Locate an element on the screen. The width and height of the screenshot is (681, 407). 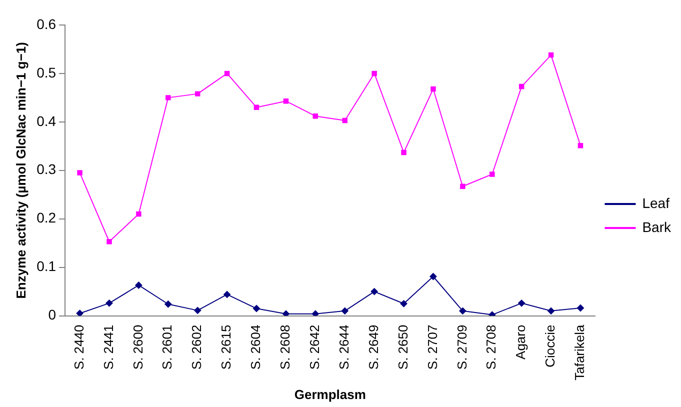
x-tick-label: S. 2650 is located at coordinates (402, 347).